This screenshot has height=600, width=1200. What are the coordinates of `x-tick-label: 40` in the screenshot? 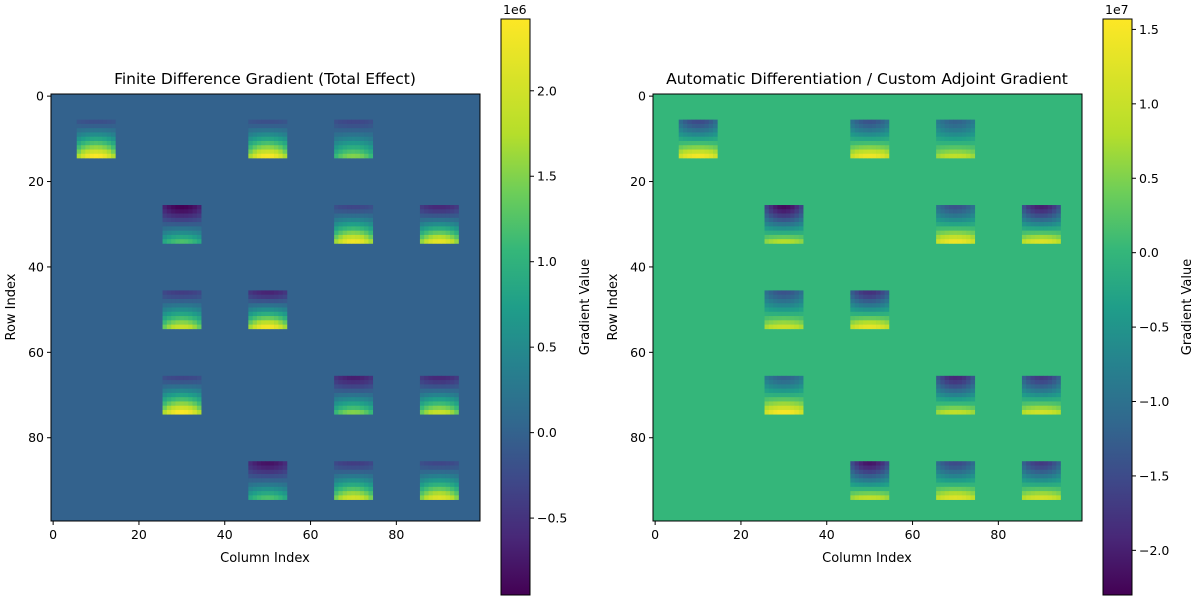 It's located at (827, 534).